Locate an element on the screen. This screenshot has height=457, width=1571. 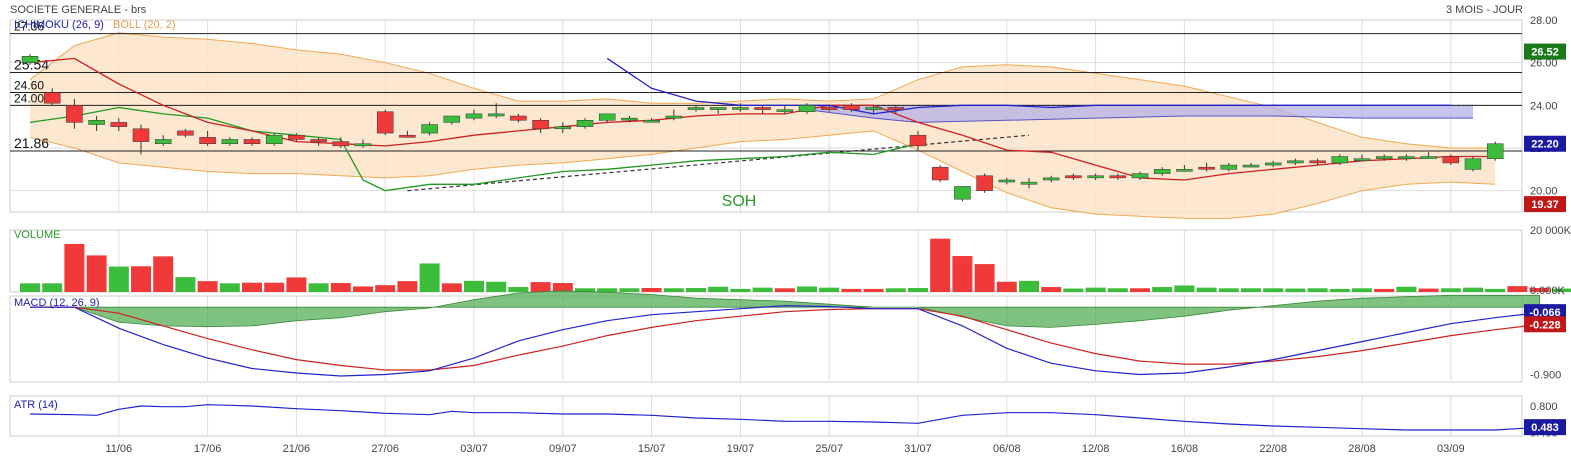
macd-badge-bg is located at coordinates (1545, 312).